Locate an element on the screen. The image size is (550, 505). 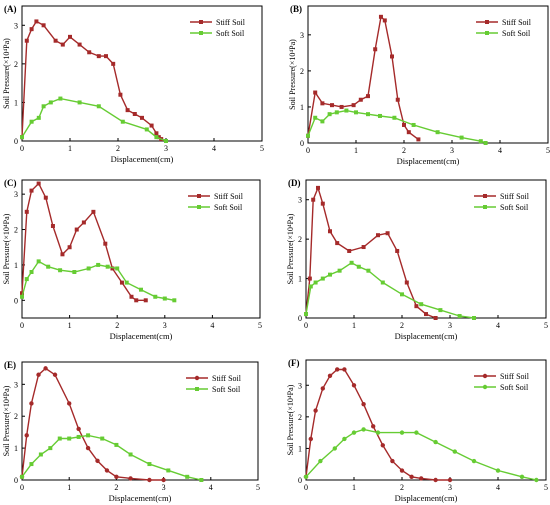
y-tick-label: 0 is located at coordinates (16, 141).